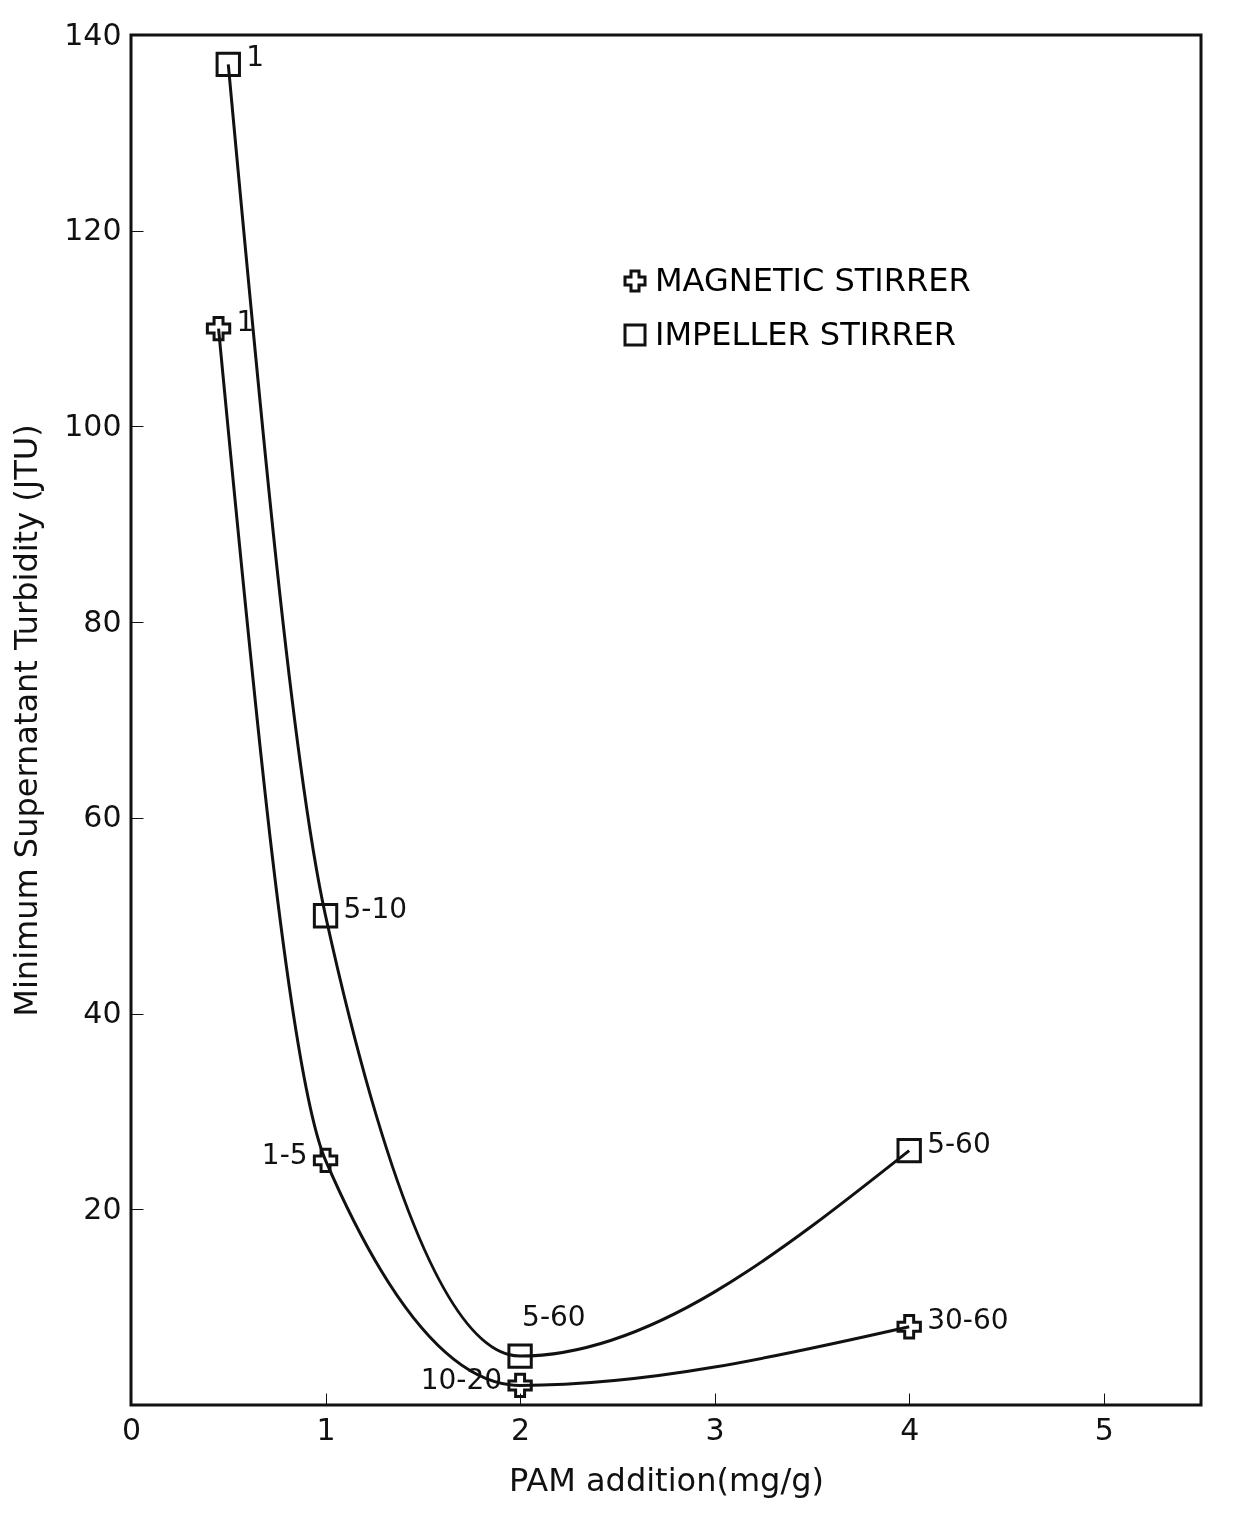  I want to click on y-tick-label: 60, so click(102, 817).